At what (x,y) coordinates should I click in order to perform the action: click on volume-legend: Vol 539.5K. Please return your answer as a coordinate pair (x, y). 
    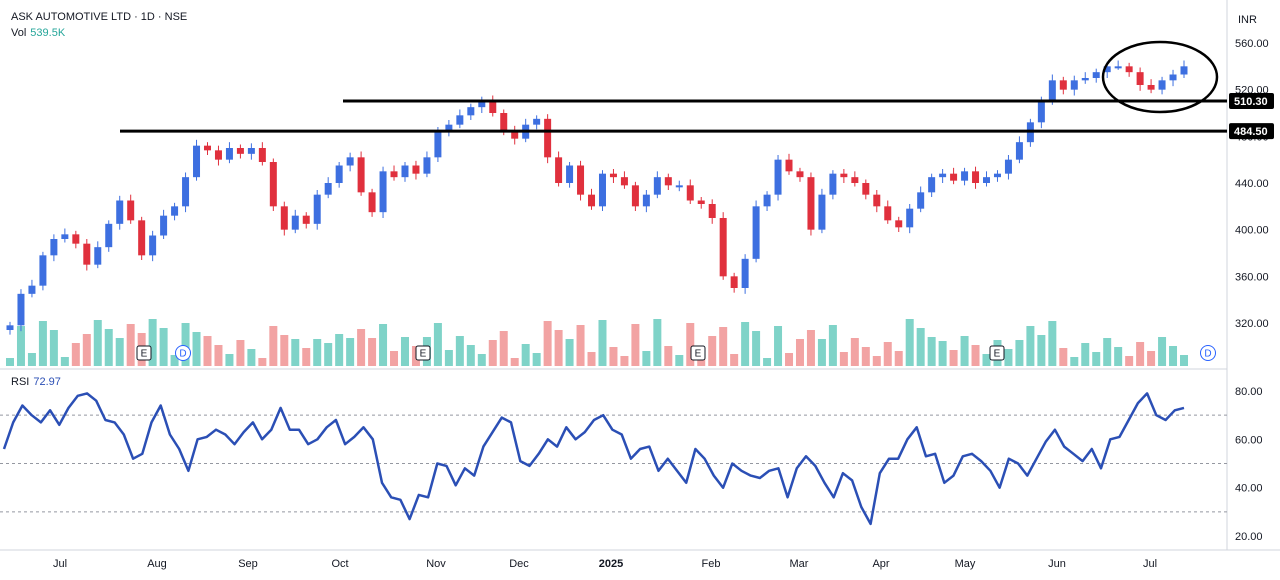
    Looking at the image, I should click on (38, 33).